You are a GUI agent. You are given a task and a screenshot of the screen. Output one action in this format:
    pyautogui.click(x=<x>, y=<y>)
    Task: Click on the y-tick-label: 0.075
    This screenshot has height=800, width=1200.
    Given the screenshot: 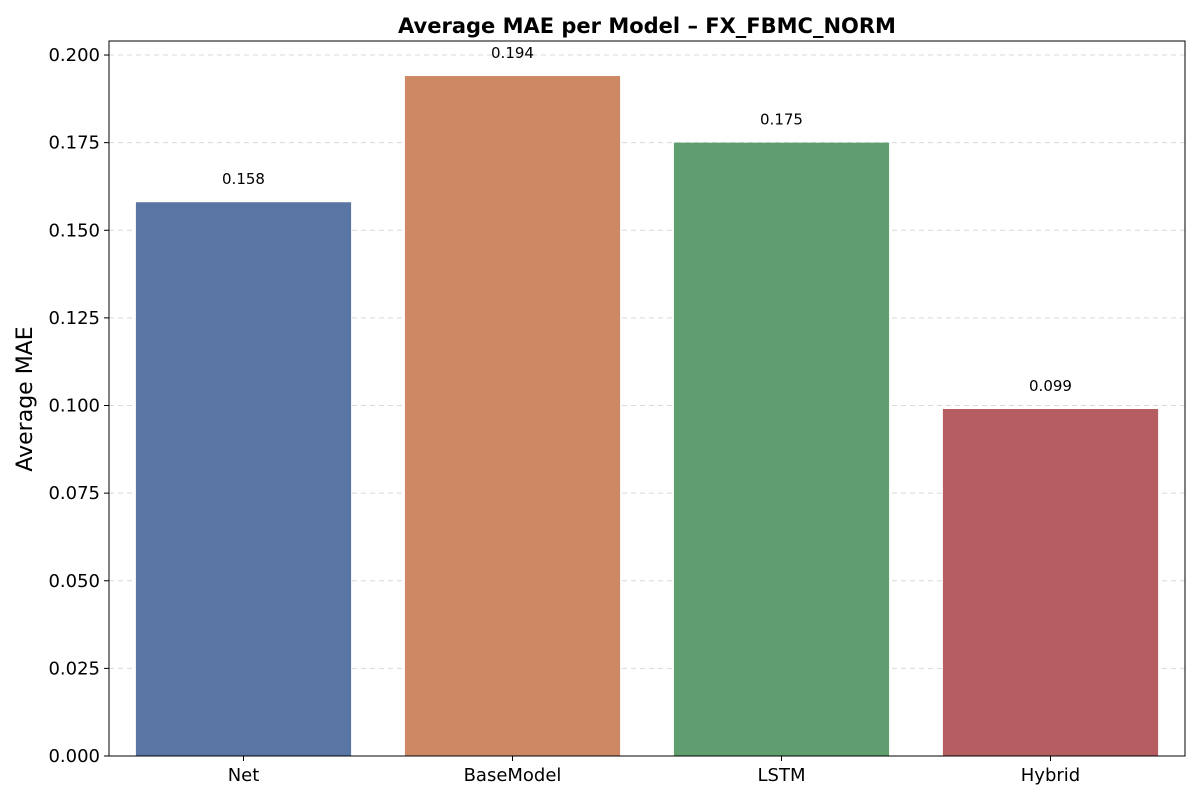 What is the action you would take?
    pyautogui.click(x=74, y=493)
    